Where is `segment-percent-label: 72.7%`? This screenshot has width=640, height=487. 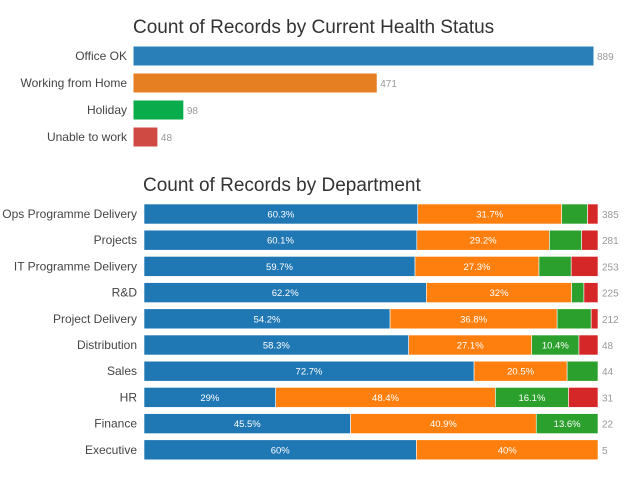 segment-percent-label: 72.7% is located at coordinates (309, 372).